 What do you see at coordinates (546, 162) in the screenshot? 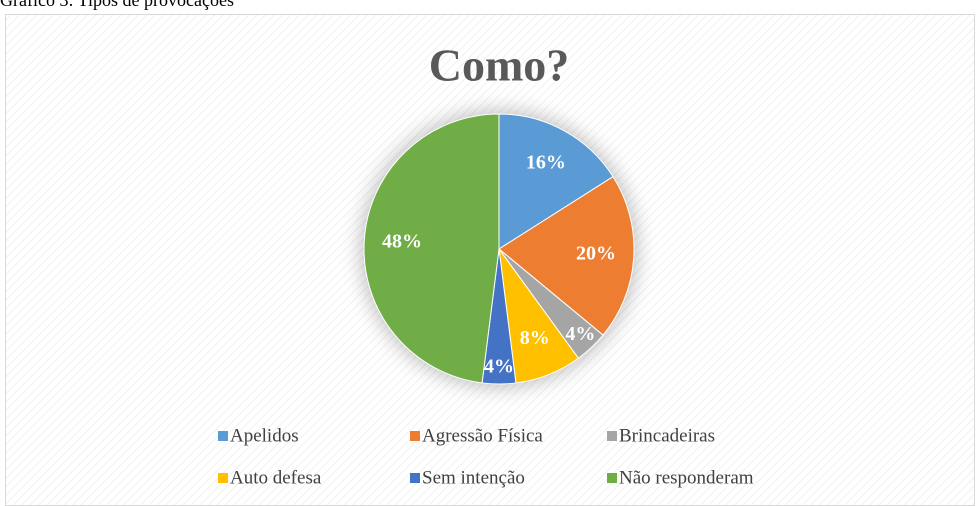
I see `data-label: 16%` at bounding box center [546, 162].